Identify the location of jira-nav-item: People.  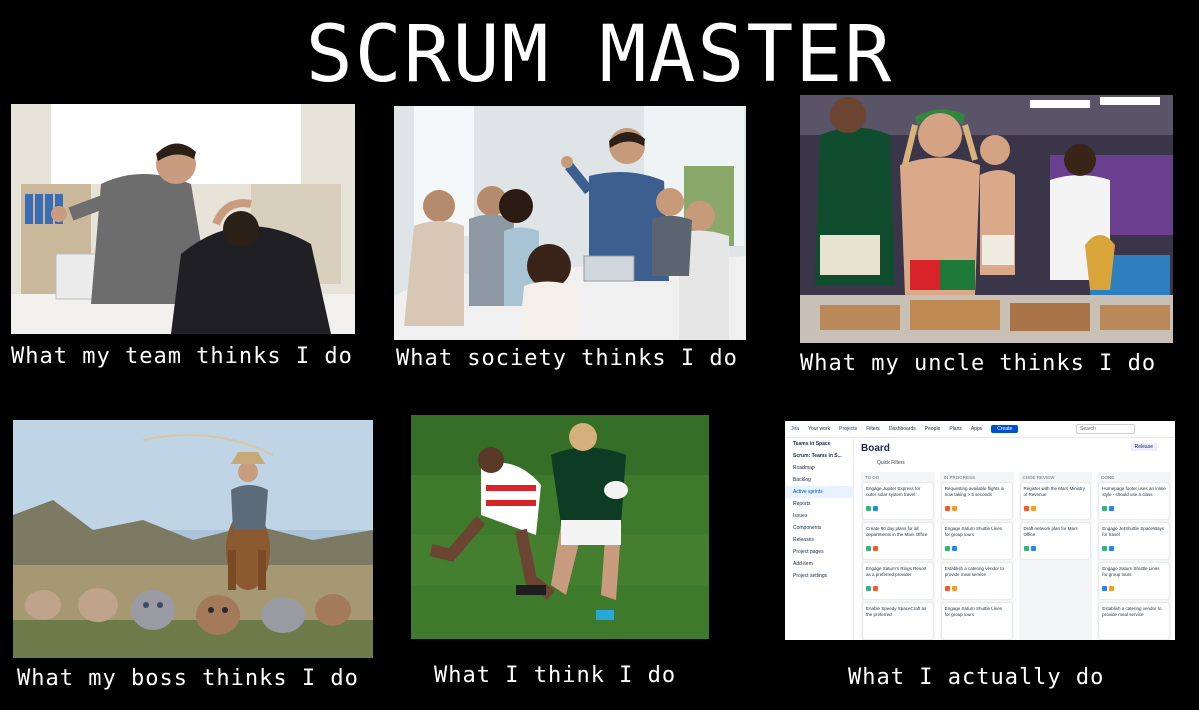
(932, 429).